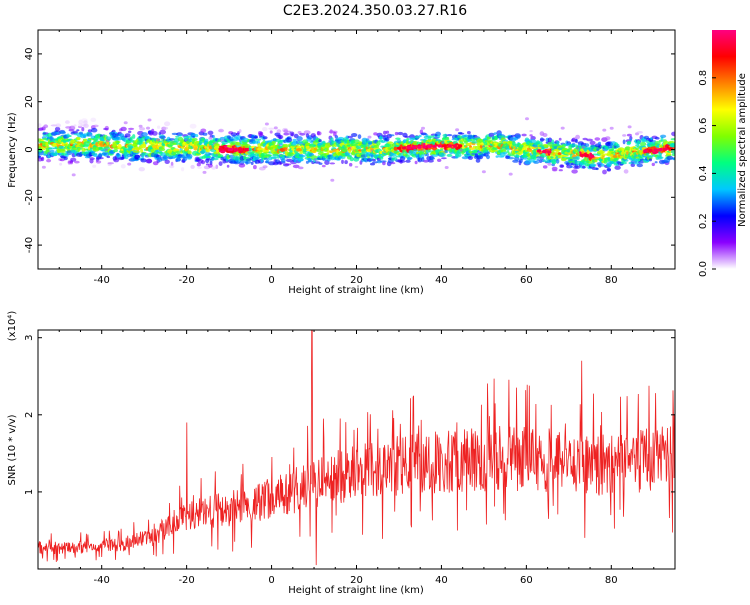  Describe the element at coordinates (703, 173) in the screenshot. I see `colorbar-tick-label: 0.4` at that location.